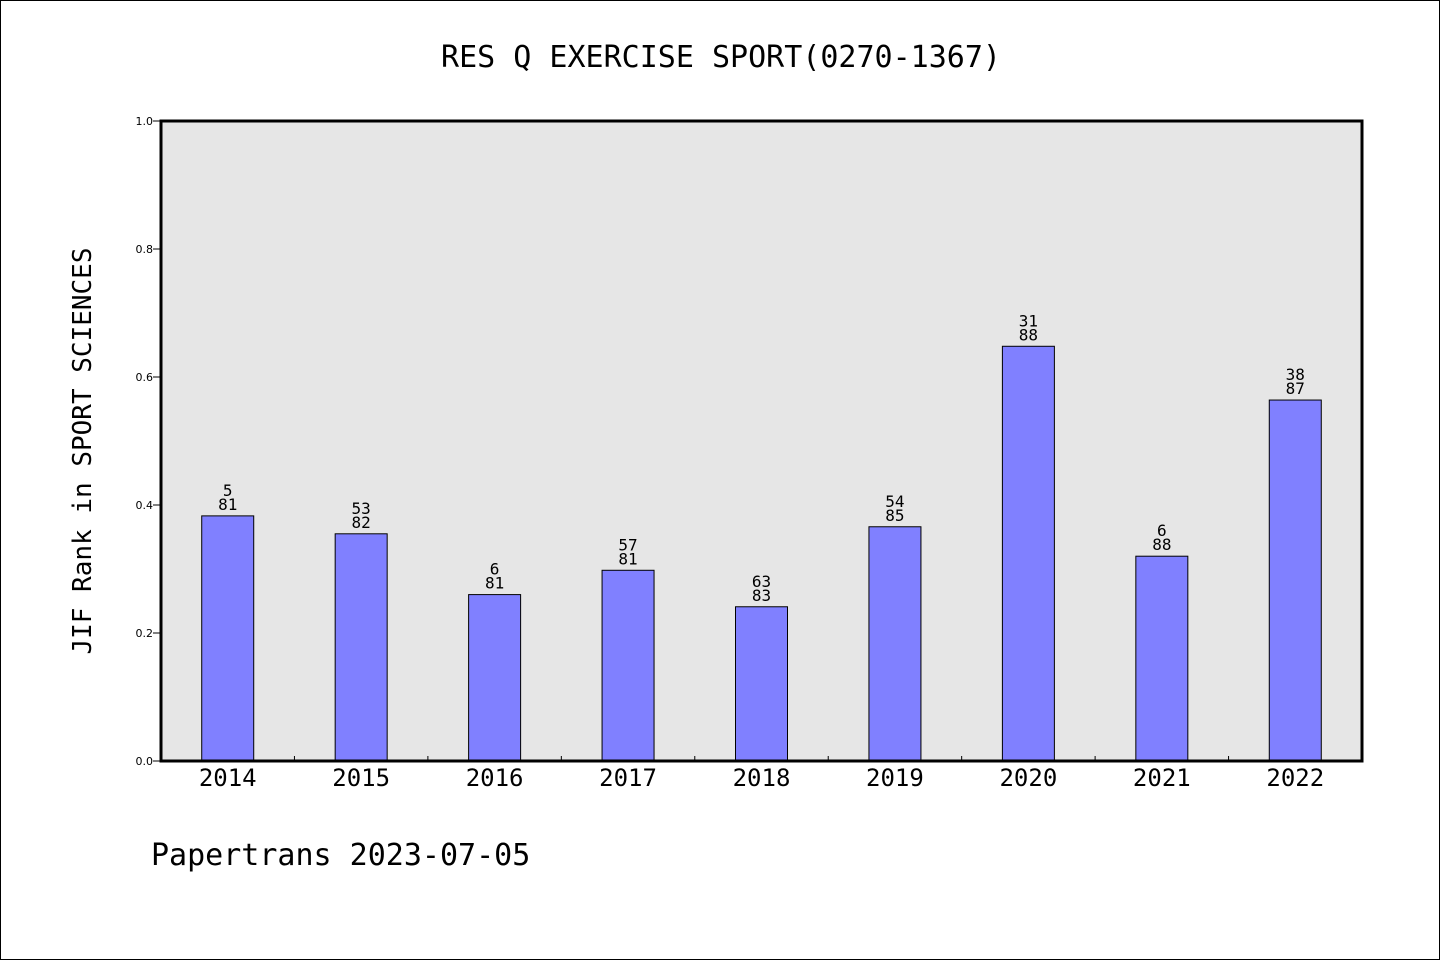  I want to click on x-tick-label: 2022, so click(1295, 778).